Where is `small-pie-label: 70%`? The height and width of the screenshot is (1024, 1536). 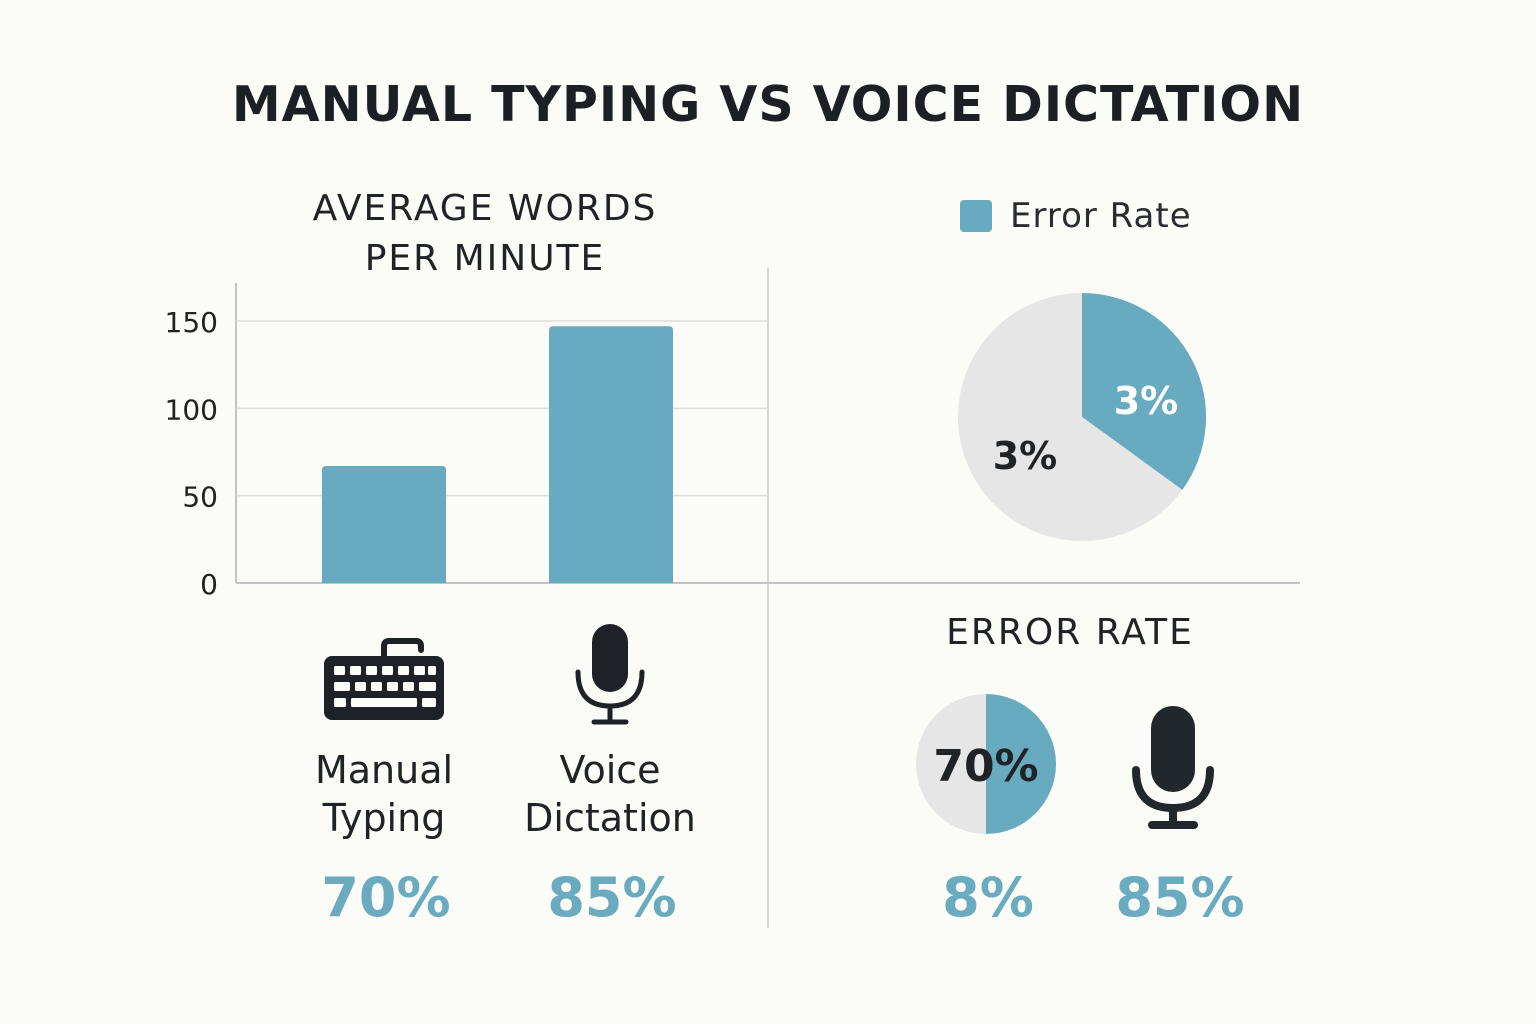 small-pie-label: 70% is located at coordinates (985, 766).